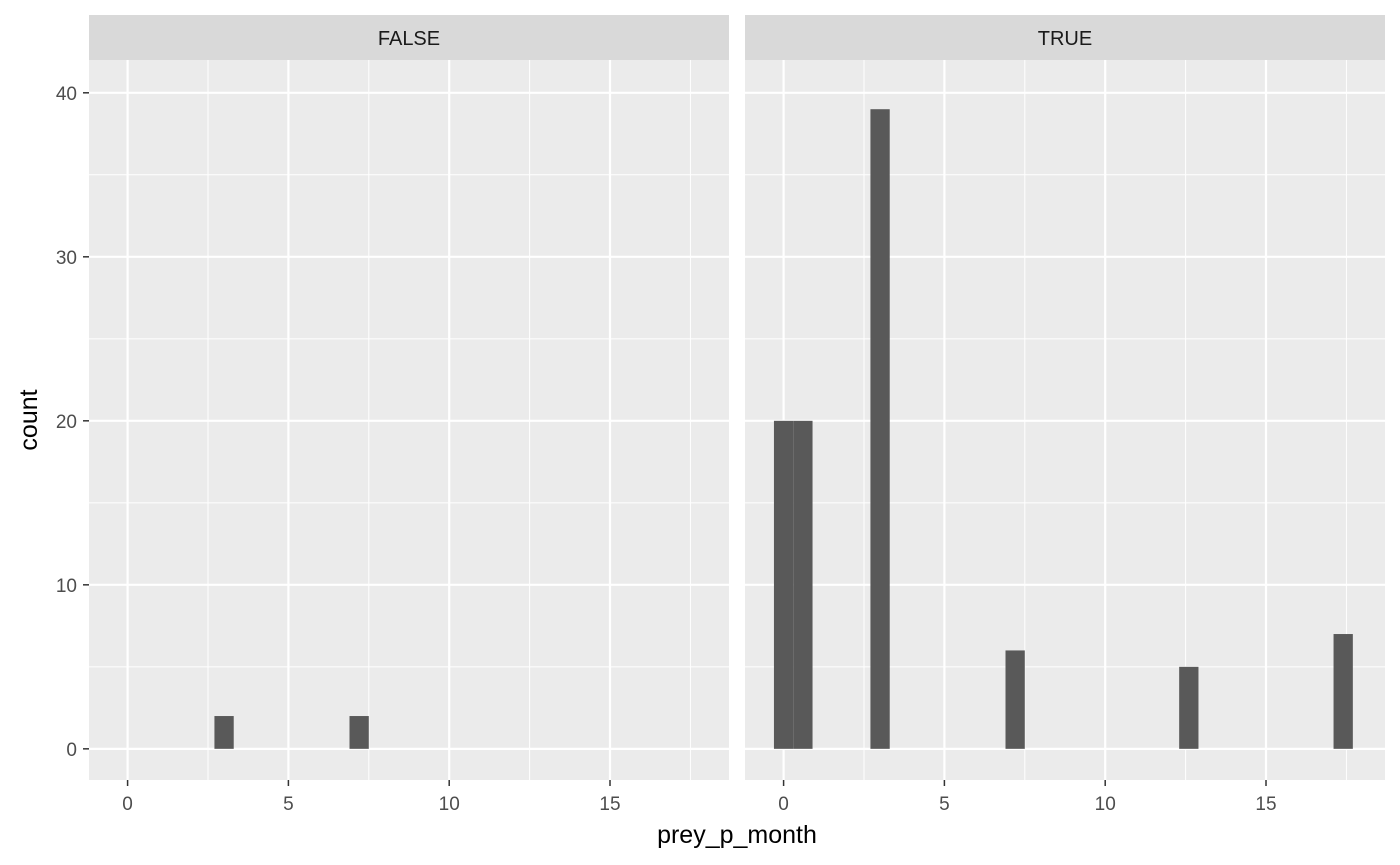 Image resolution: width=1400 pixels, height=865 pixels. Describe the element at coordinates (66, 258) in the screenshot. I see `y-tick-label: 30` at that location.